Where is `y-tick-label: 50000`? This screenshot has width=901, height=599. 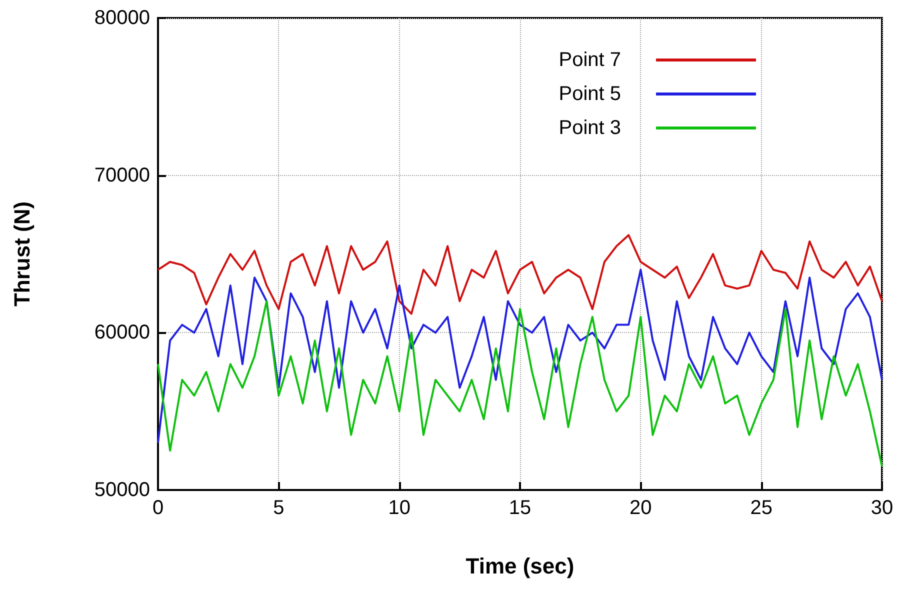
y-tick-label: 50000 is located at coordinates (122, 490).